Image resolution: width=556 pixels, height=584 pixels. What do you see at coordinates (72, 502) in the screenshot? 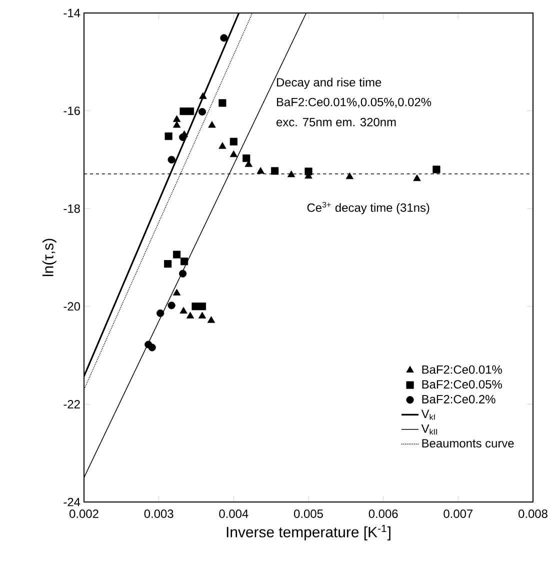
I see `y-tick-label: -24` at bounding box center [72, 502].